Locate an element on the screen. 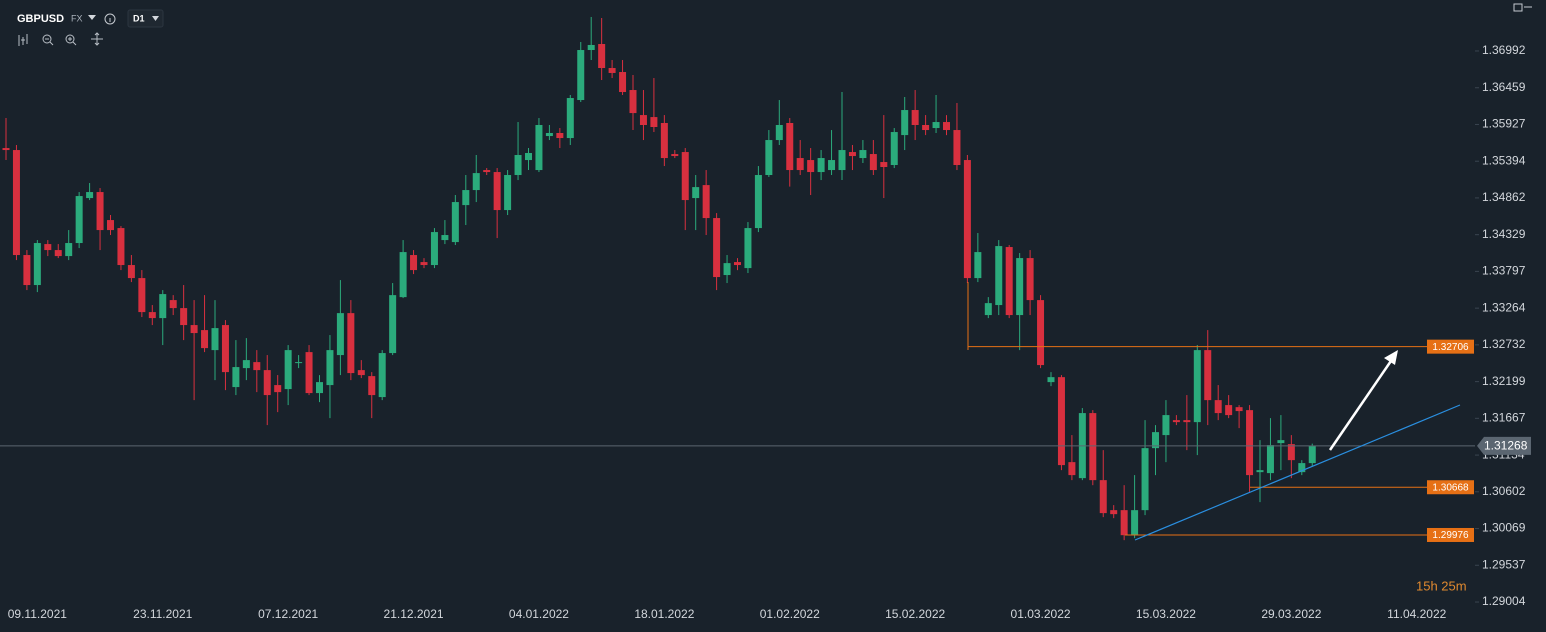 Image resolution: width=1546 pixels, height=632 pixels. y-tick-label: 1.31667 is located at coordinates (1504, 417).